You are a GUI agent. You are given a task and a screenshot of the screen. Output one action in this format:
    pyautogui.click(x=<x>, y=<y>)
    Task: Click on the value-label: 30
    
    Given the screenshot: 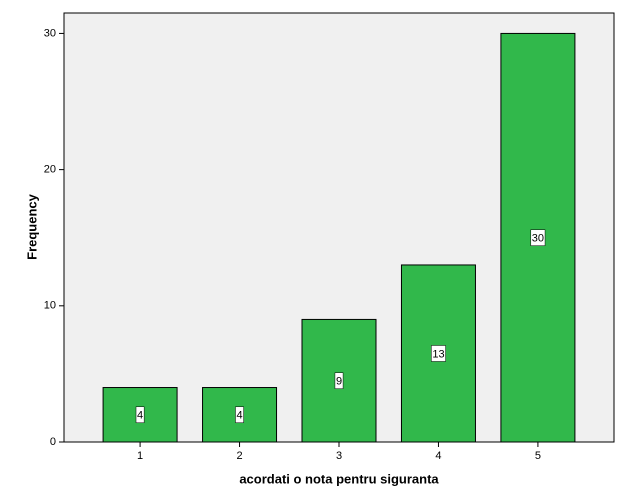 What is the action you would take?
    pyautogui.click(x=538, y=239)
    